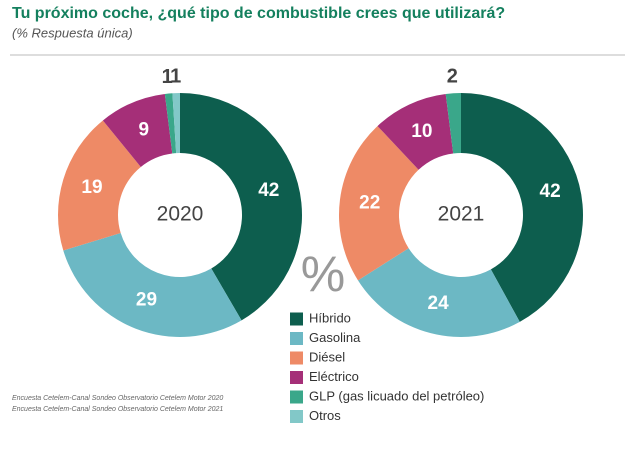 The image size is (635, 449). Describe the element at coordinates (180, 214) in the screenshot. I see `donut-center-label: 2020` at that location.